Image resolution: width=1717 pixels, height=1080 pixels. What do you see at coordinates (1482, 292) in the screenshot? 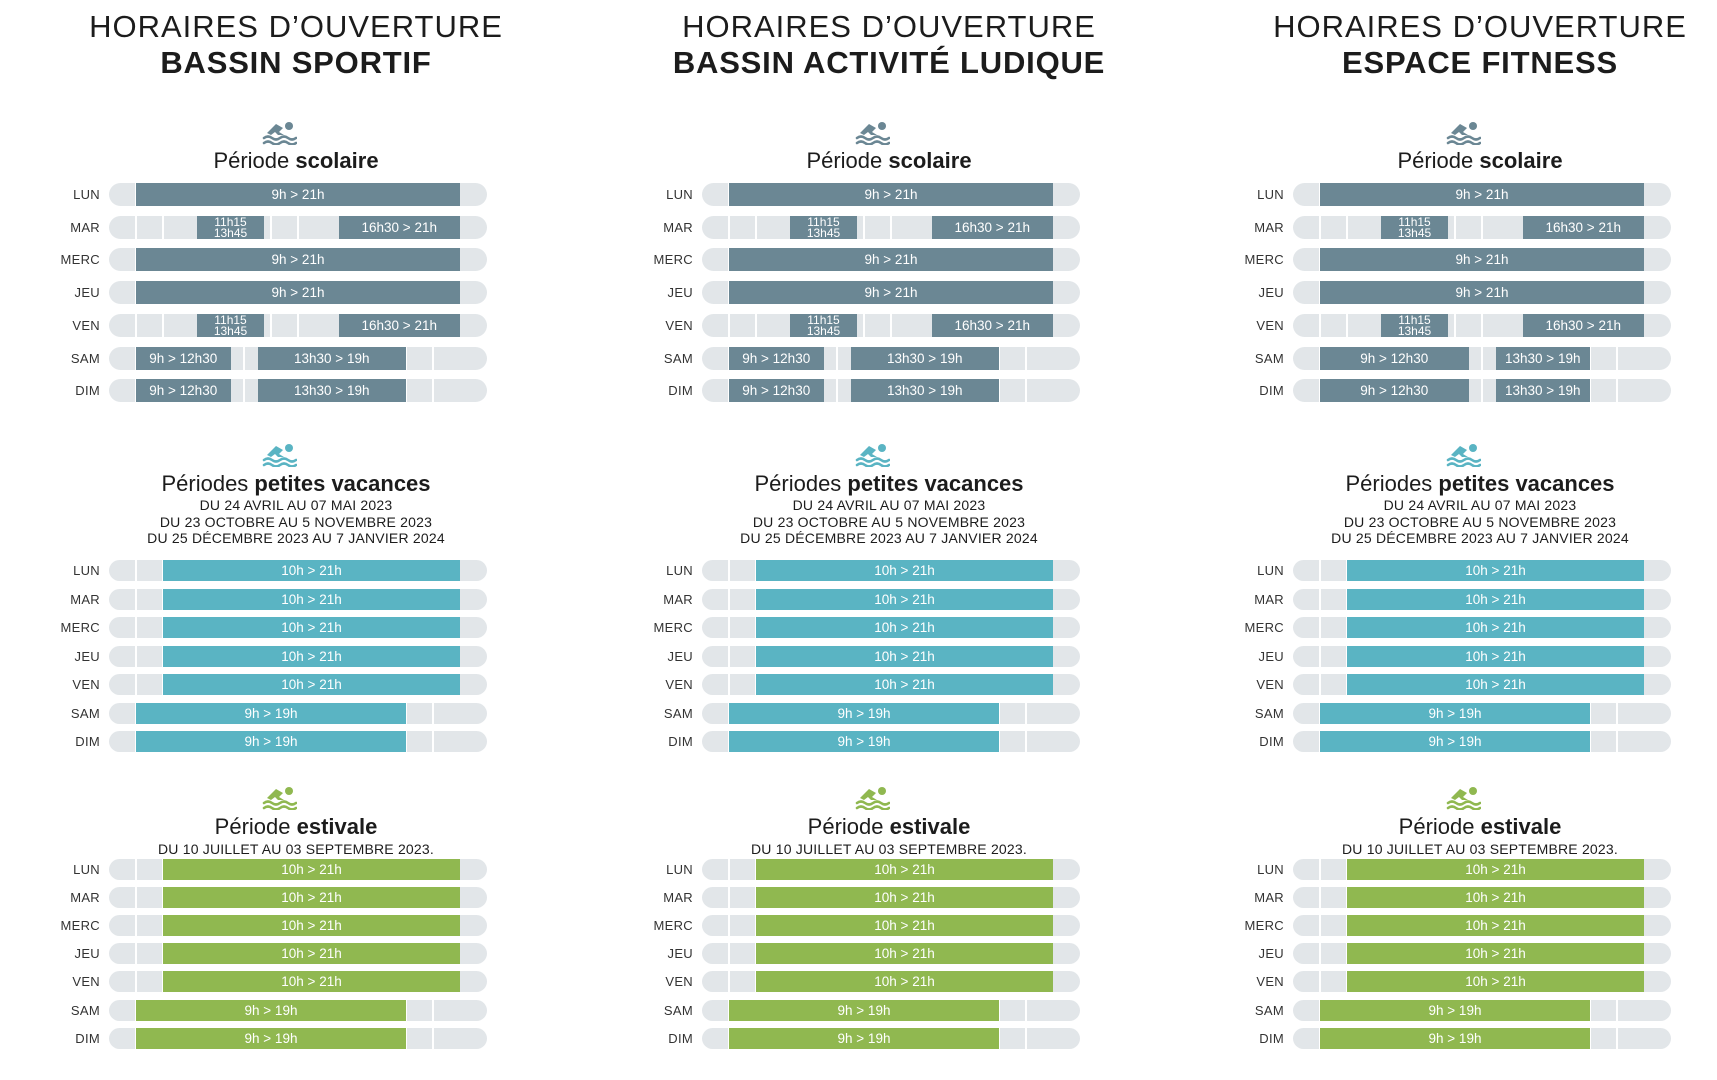
I see `opening-slot: 9h > 21h` at bounding box center [1482, 292].